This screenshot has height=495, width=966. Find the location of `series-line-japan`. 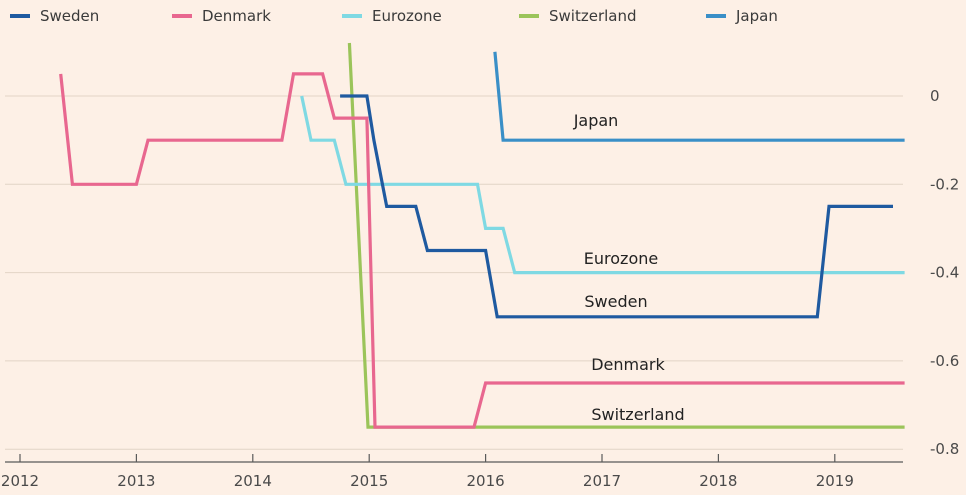

series-line-japan is located at coordinates (699, 96).